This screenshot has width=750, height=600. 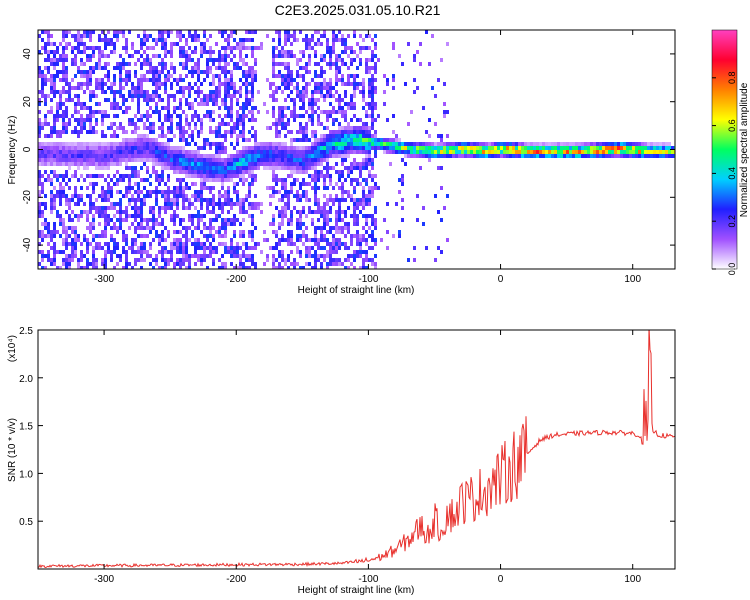 What do you see at coordinates (632, 279) in the screenshot?
I see `spectrogram-x-tick-label: 100` at bounding box center [632, 279].